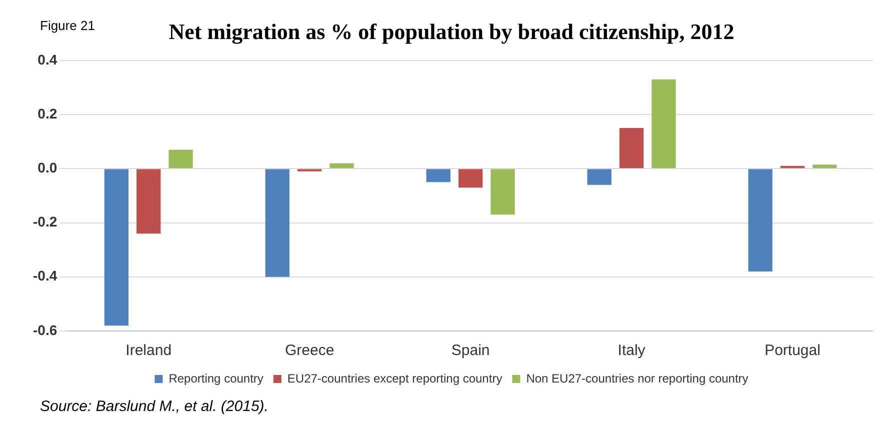  I want to click on legend-label: Reporting country, so click(216, 378).